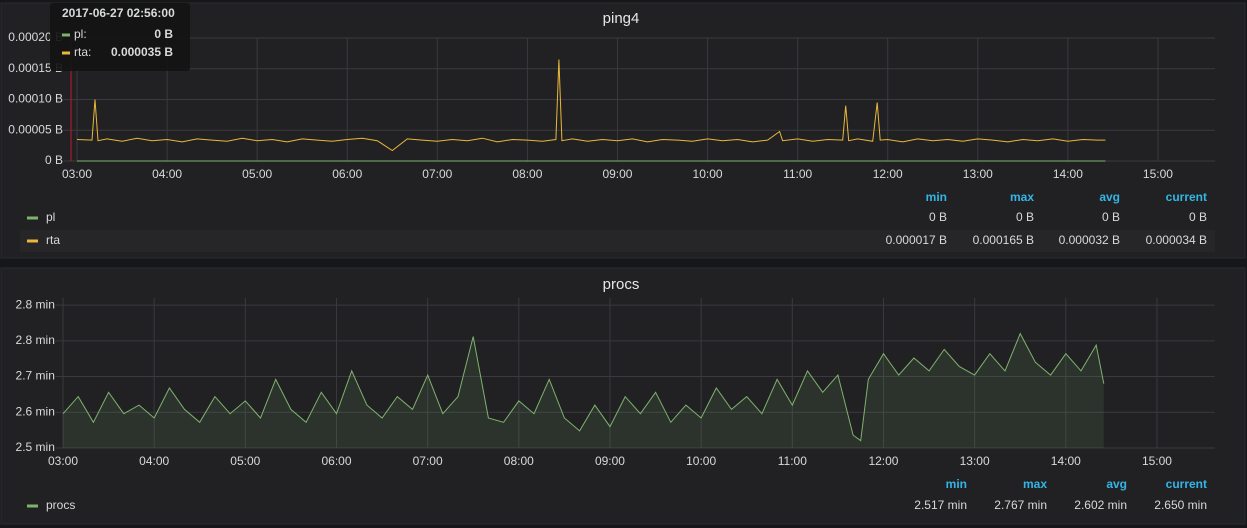 The image size is (1247, 528). What do you see at coordinates (35, 447) in the screenshot?
I see `y-tick-label: 2.5 min` at bounding box center [35, 447].